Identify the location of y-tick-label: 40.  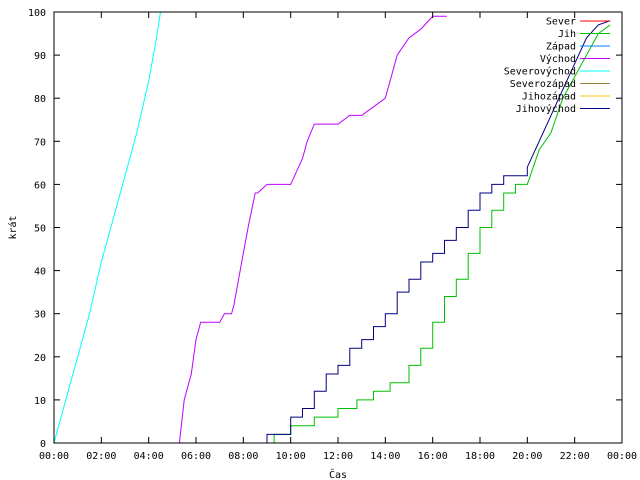
(40, 272).